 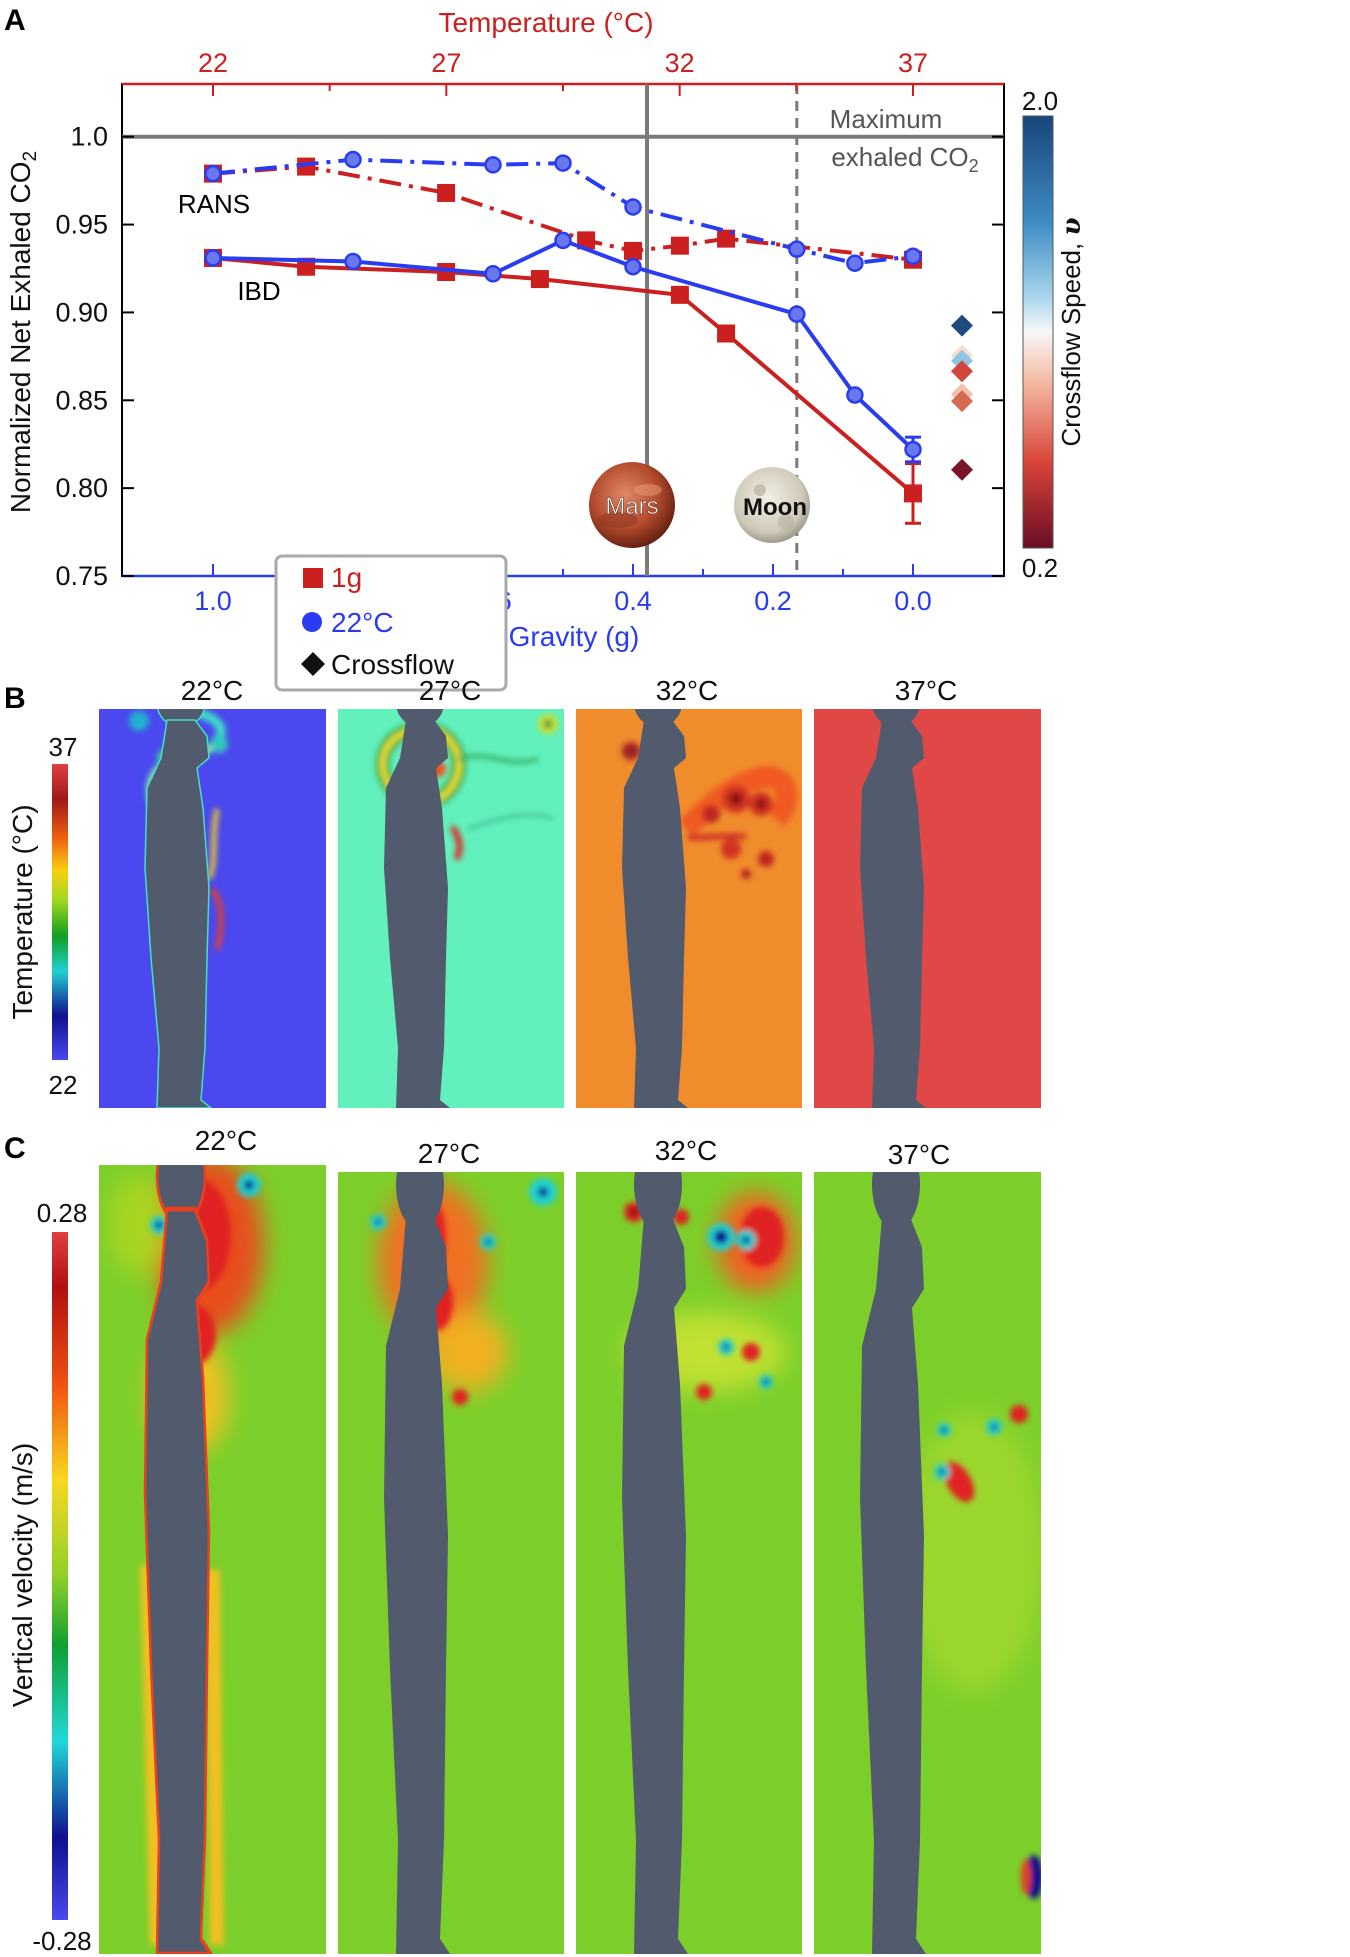 I want to click on legend-22c: 22°C, so click(x=362, y=622).